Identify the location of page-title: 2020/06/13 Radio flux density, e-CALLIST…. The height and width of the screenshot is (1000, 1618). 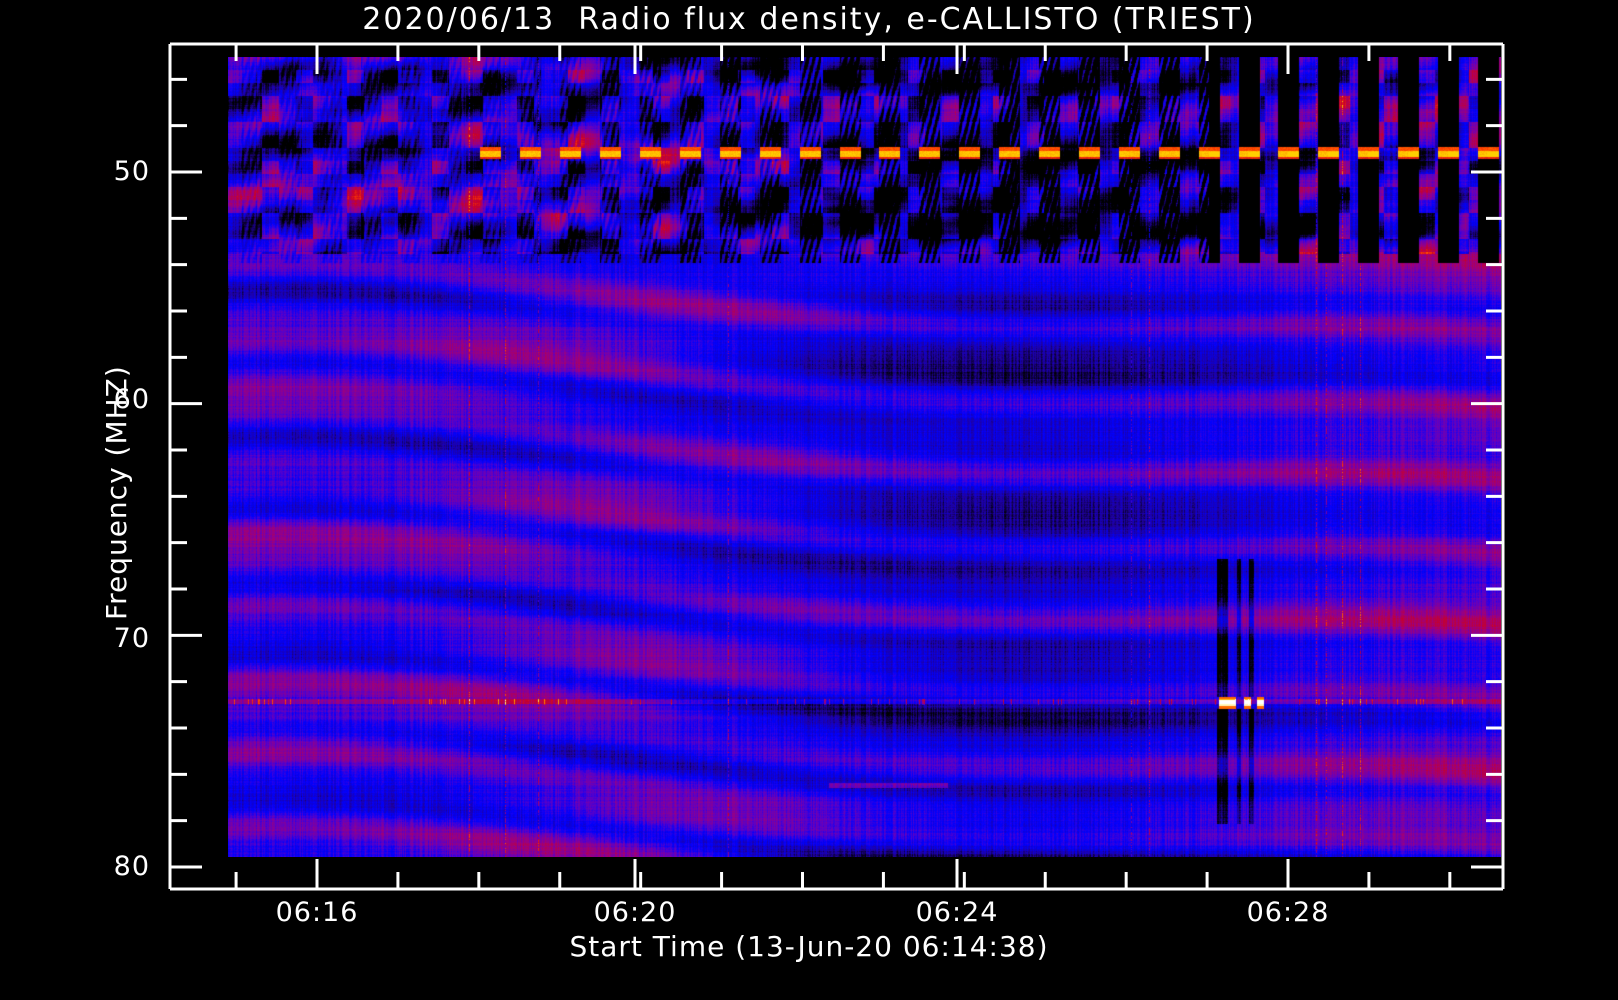
(809, 19).